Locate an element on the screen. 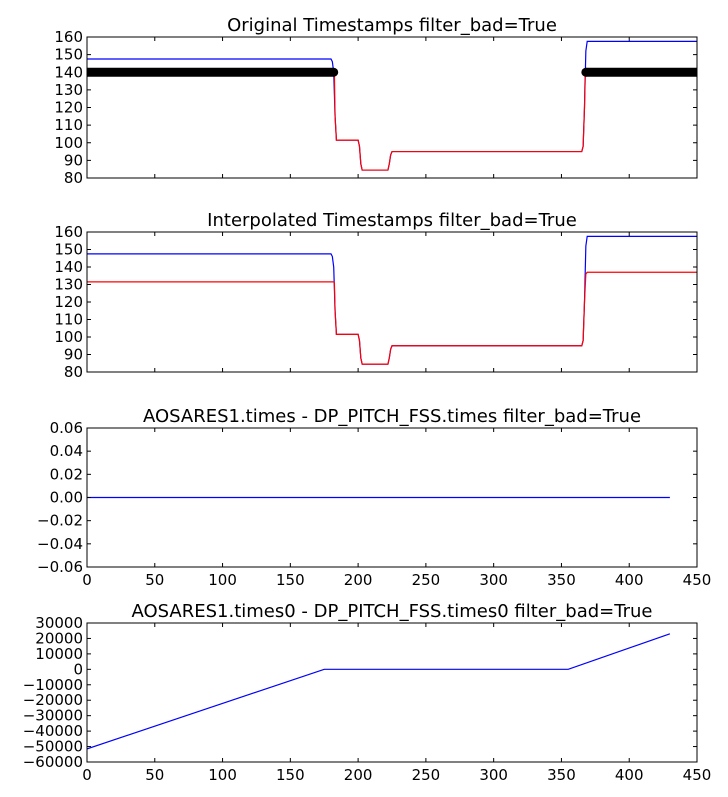  y-tick-label: −0.04 is located at coordinates (60, 544).